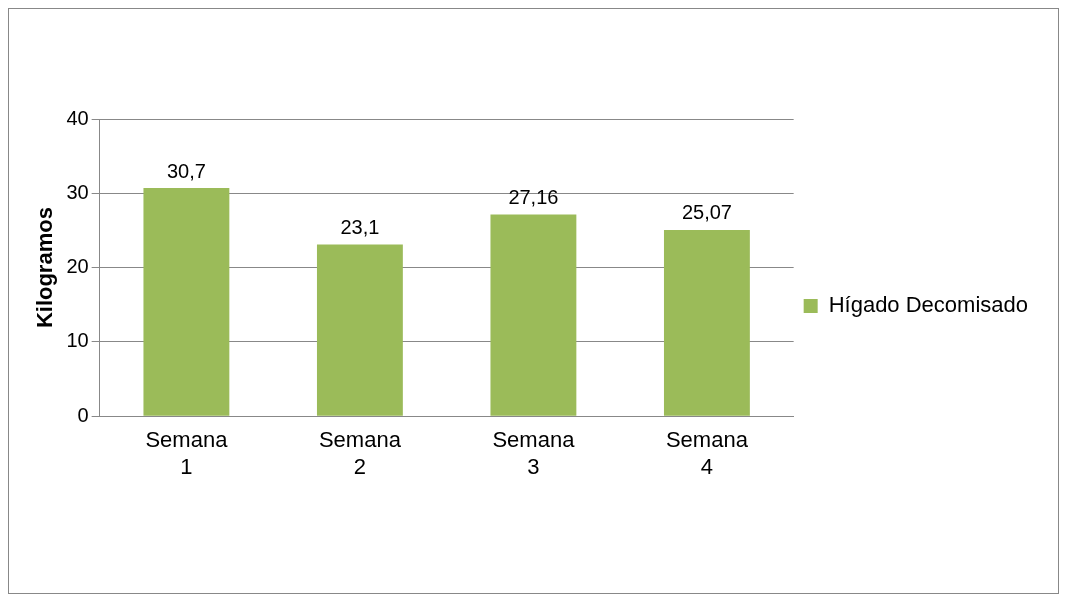  Describe the element at coordinates (533, 196) in the screenshot. I see `data-label: 27,16` at that location.